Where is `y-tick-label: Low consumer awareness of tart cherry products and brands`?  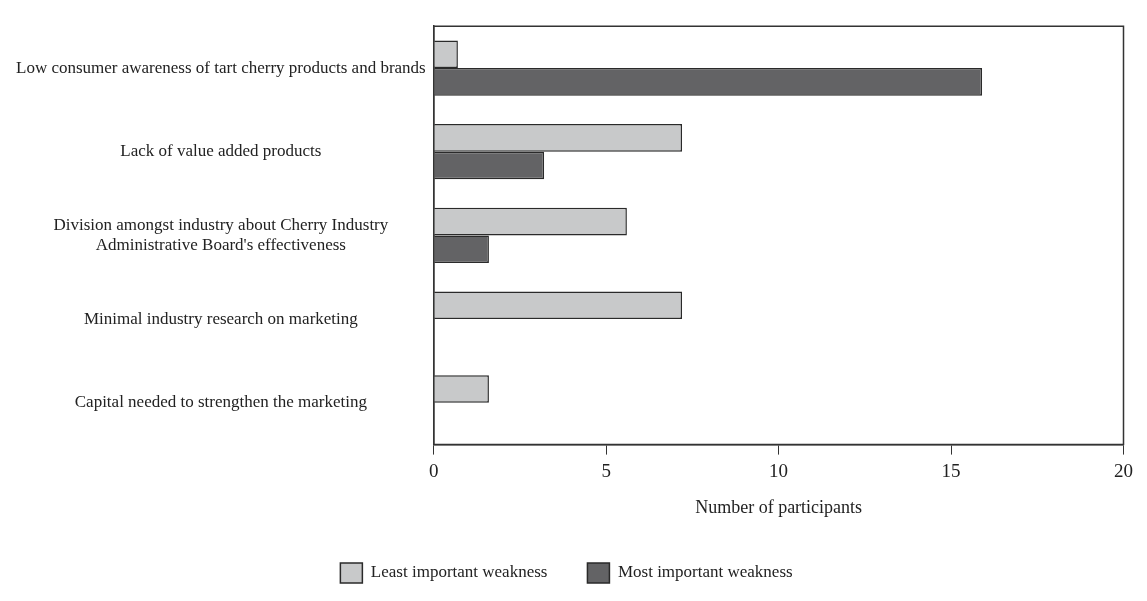 y-tick-label: Low consumer awareness of tart cherry products and brands is located at coordinates (221, 67).